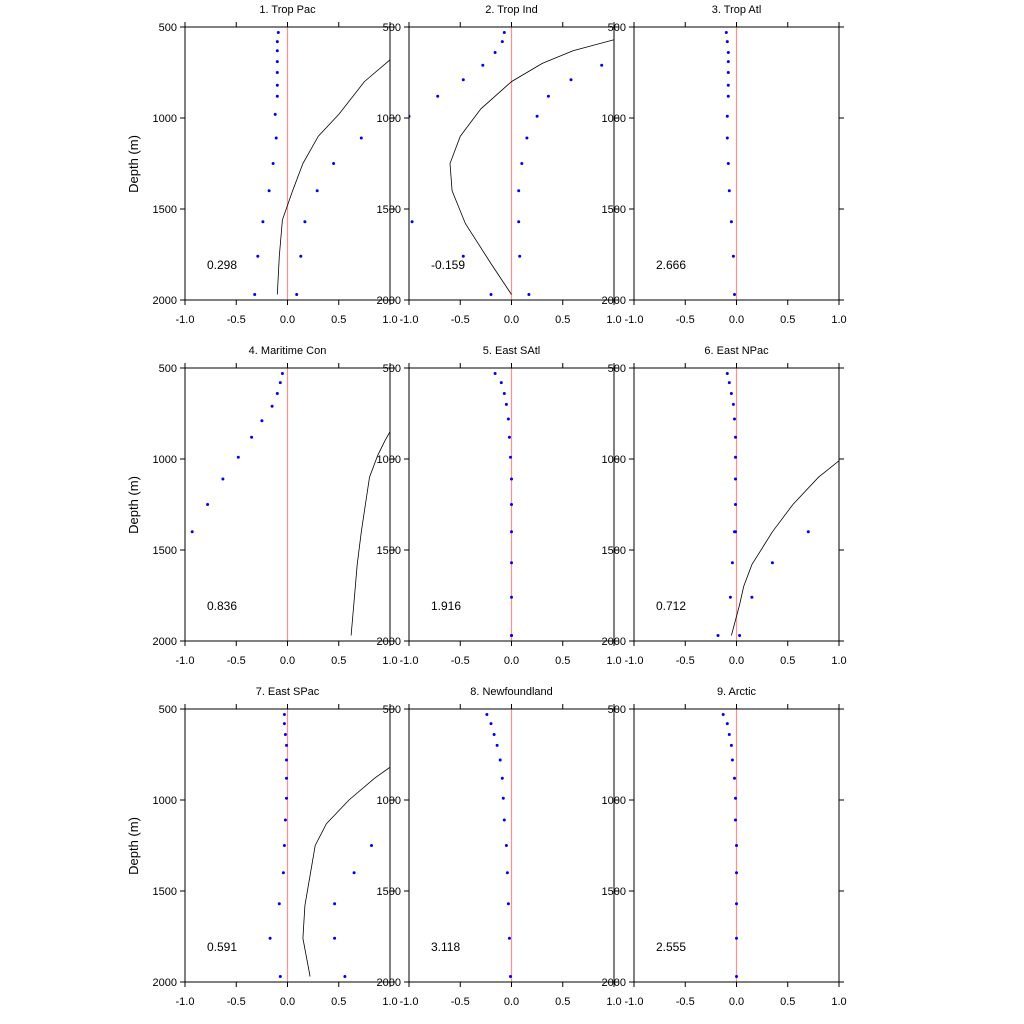  Describe the element at coordinates (338, 1002) in the screenshot. I see `x-tick-label: 0.5` at that location.